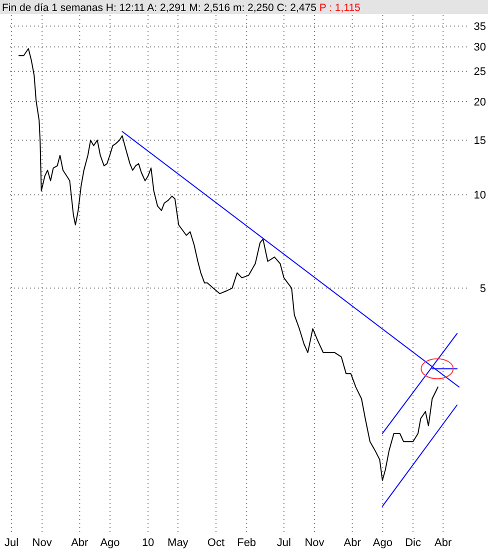 This screenshot has width=488, height=551. What do you see at coordinates (483, 289) in the screenshot?
I see `y-tick-label: 5` at bounding box center [483, 289].